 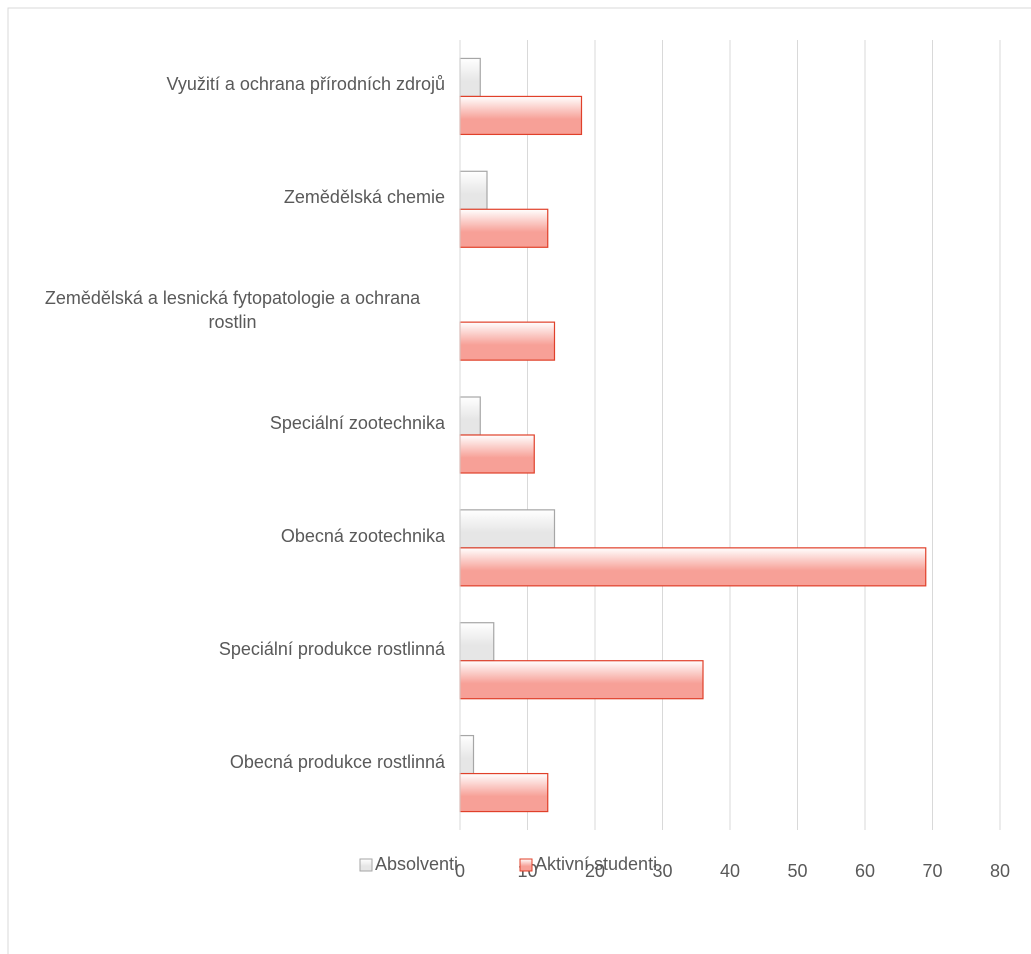 I want to click on x-tick-label: 50, so click(x=797, y=871).